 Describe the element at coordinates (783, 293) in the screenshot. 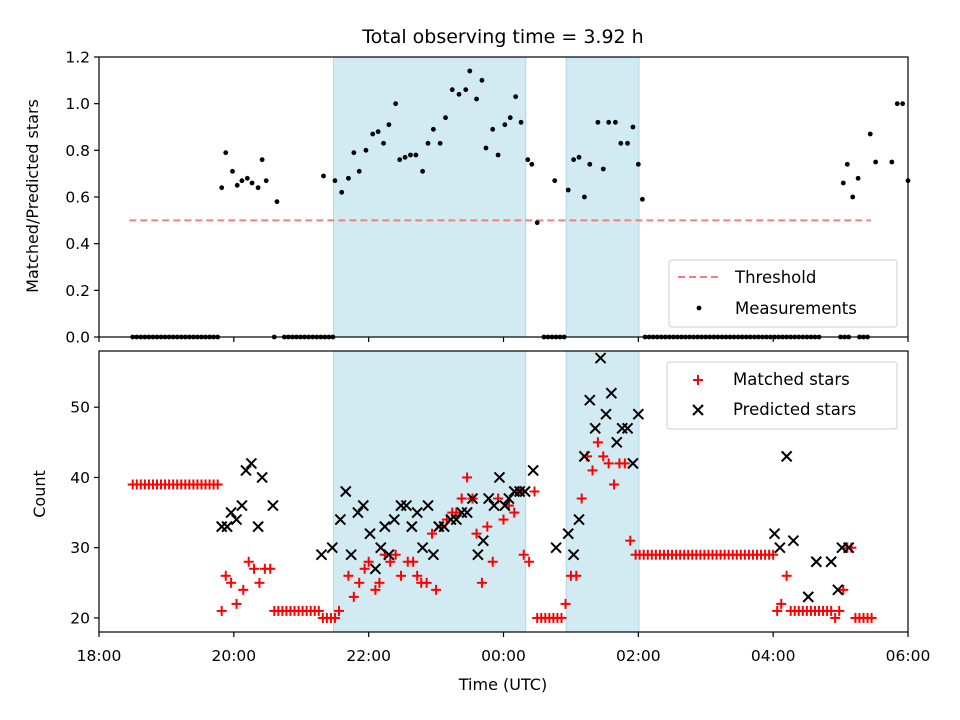

I see `top-legend: Threshold Measurements` at that location.